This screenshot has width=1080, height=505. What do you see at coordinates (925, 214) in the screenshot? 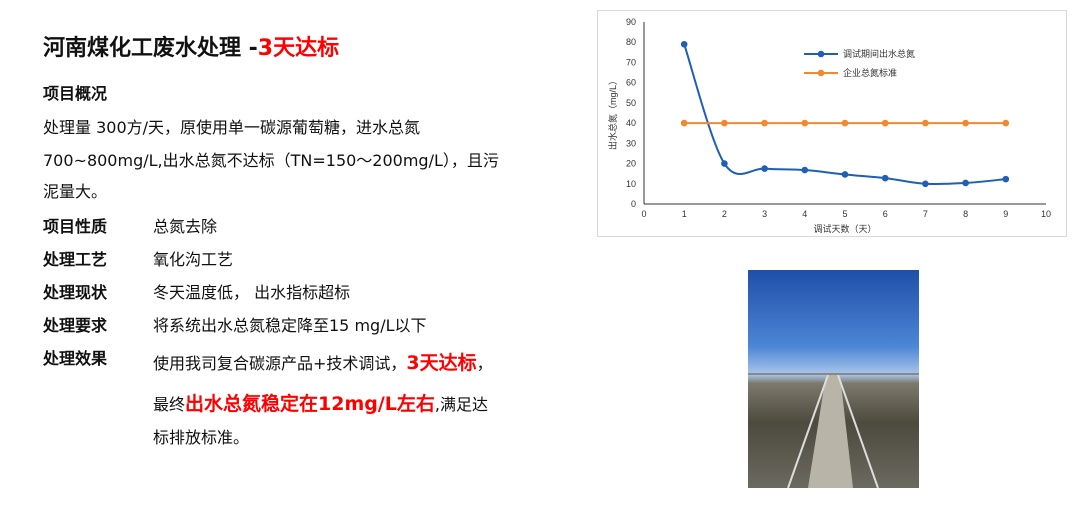
I see `x-tick-label: 7` at bounding box center [925, 214].